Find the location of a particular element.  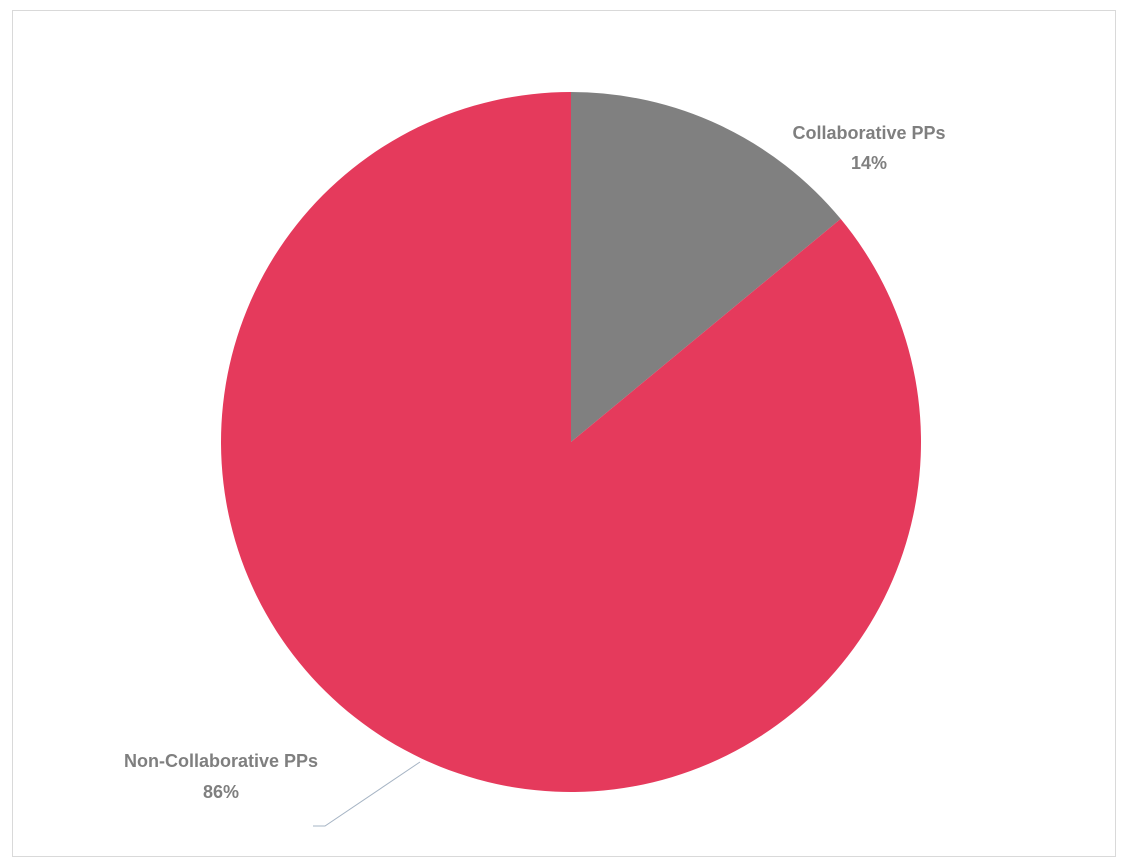

data-label-non-collaborative-name: Non-Collaborative PPs is located at coordinates (221, 761).